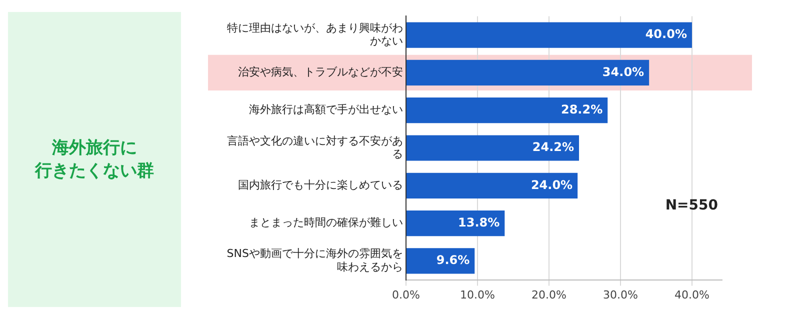  Describe the element at coordinates (692, 295) in the screenshot. I see `x-tick-label: 40.0%` at that location.